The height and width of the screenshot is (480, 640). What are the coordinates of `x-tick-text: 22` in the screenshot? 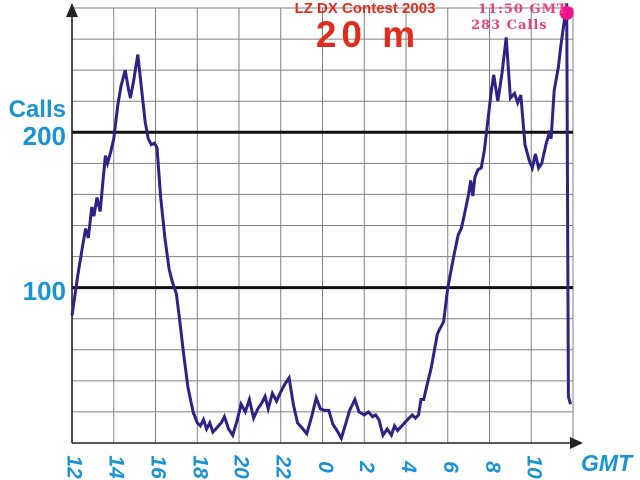 It's located at (283, 467).